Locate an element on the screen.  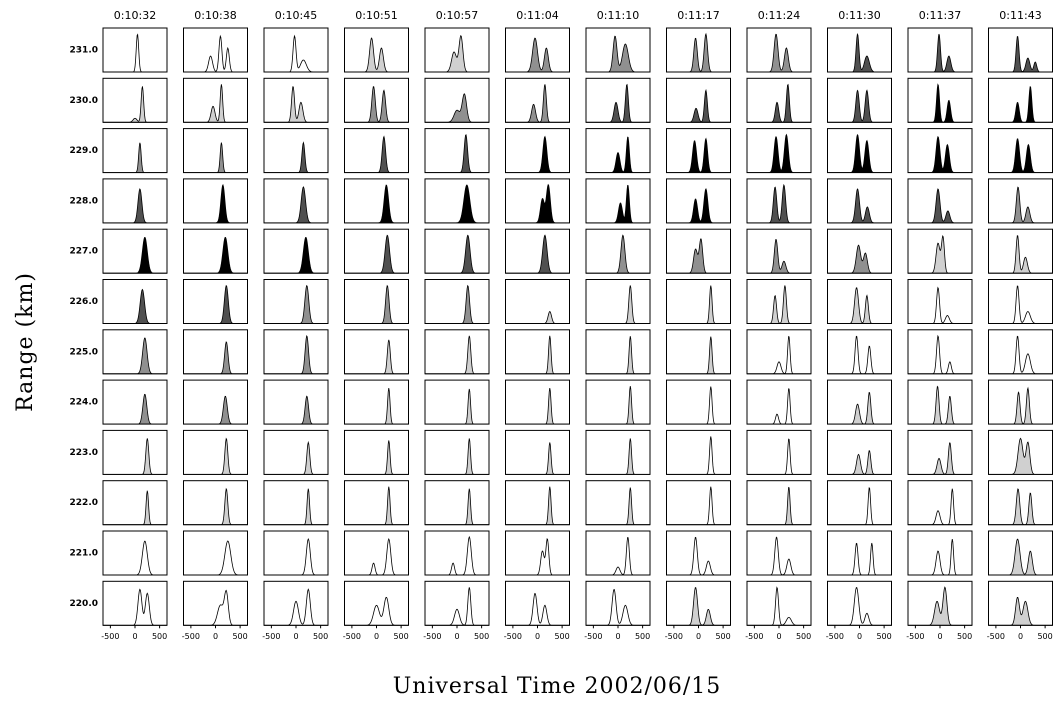
row-label: 226.0 is located at coordinates (84, 302).